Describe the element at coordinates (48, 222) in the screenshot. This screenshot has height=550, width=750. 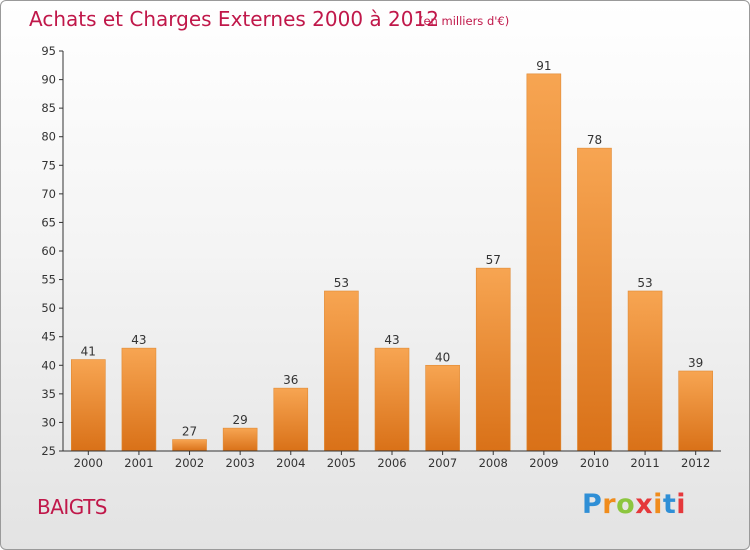
I see `y-tick-label-65: 65` at that location.